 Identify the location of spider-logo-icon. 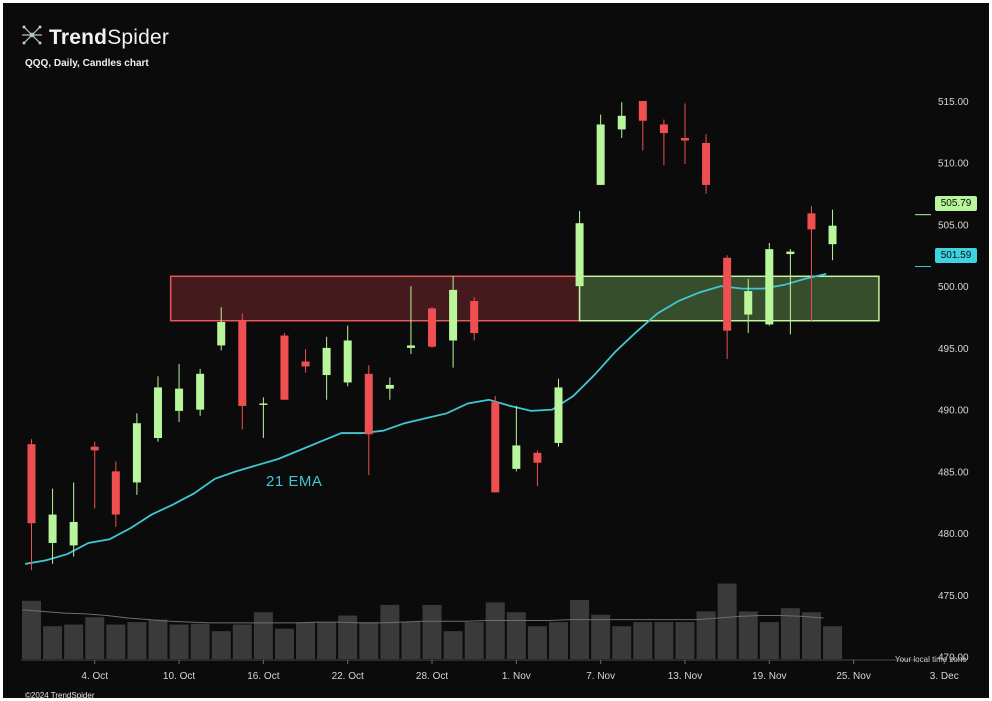
(32, 38).